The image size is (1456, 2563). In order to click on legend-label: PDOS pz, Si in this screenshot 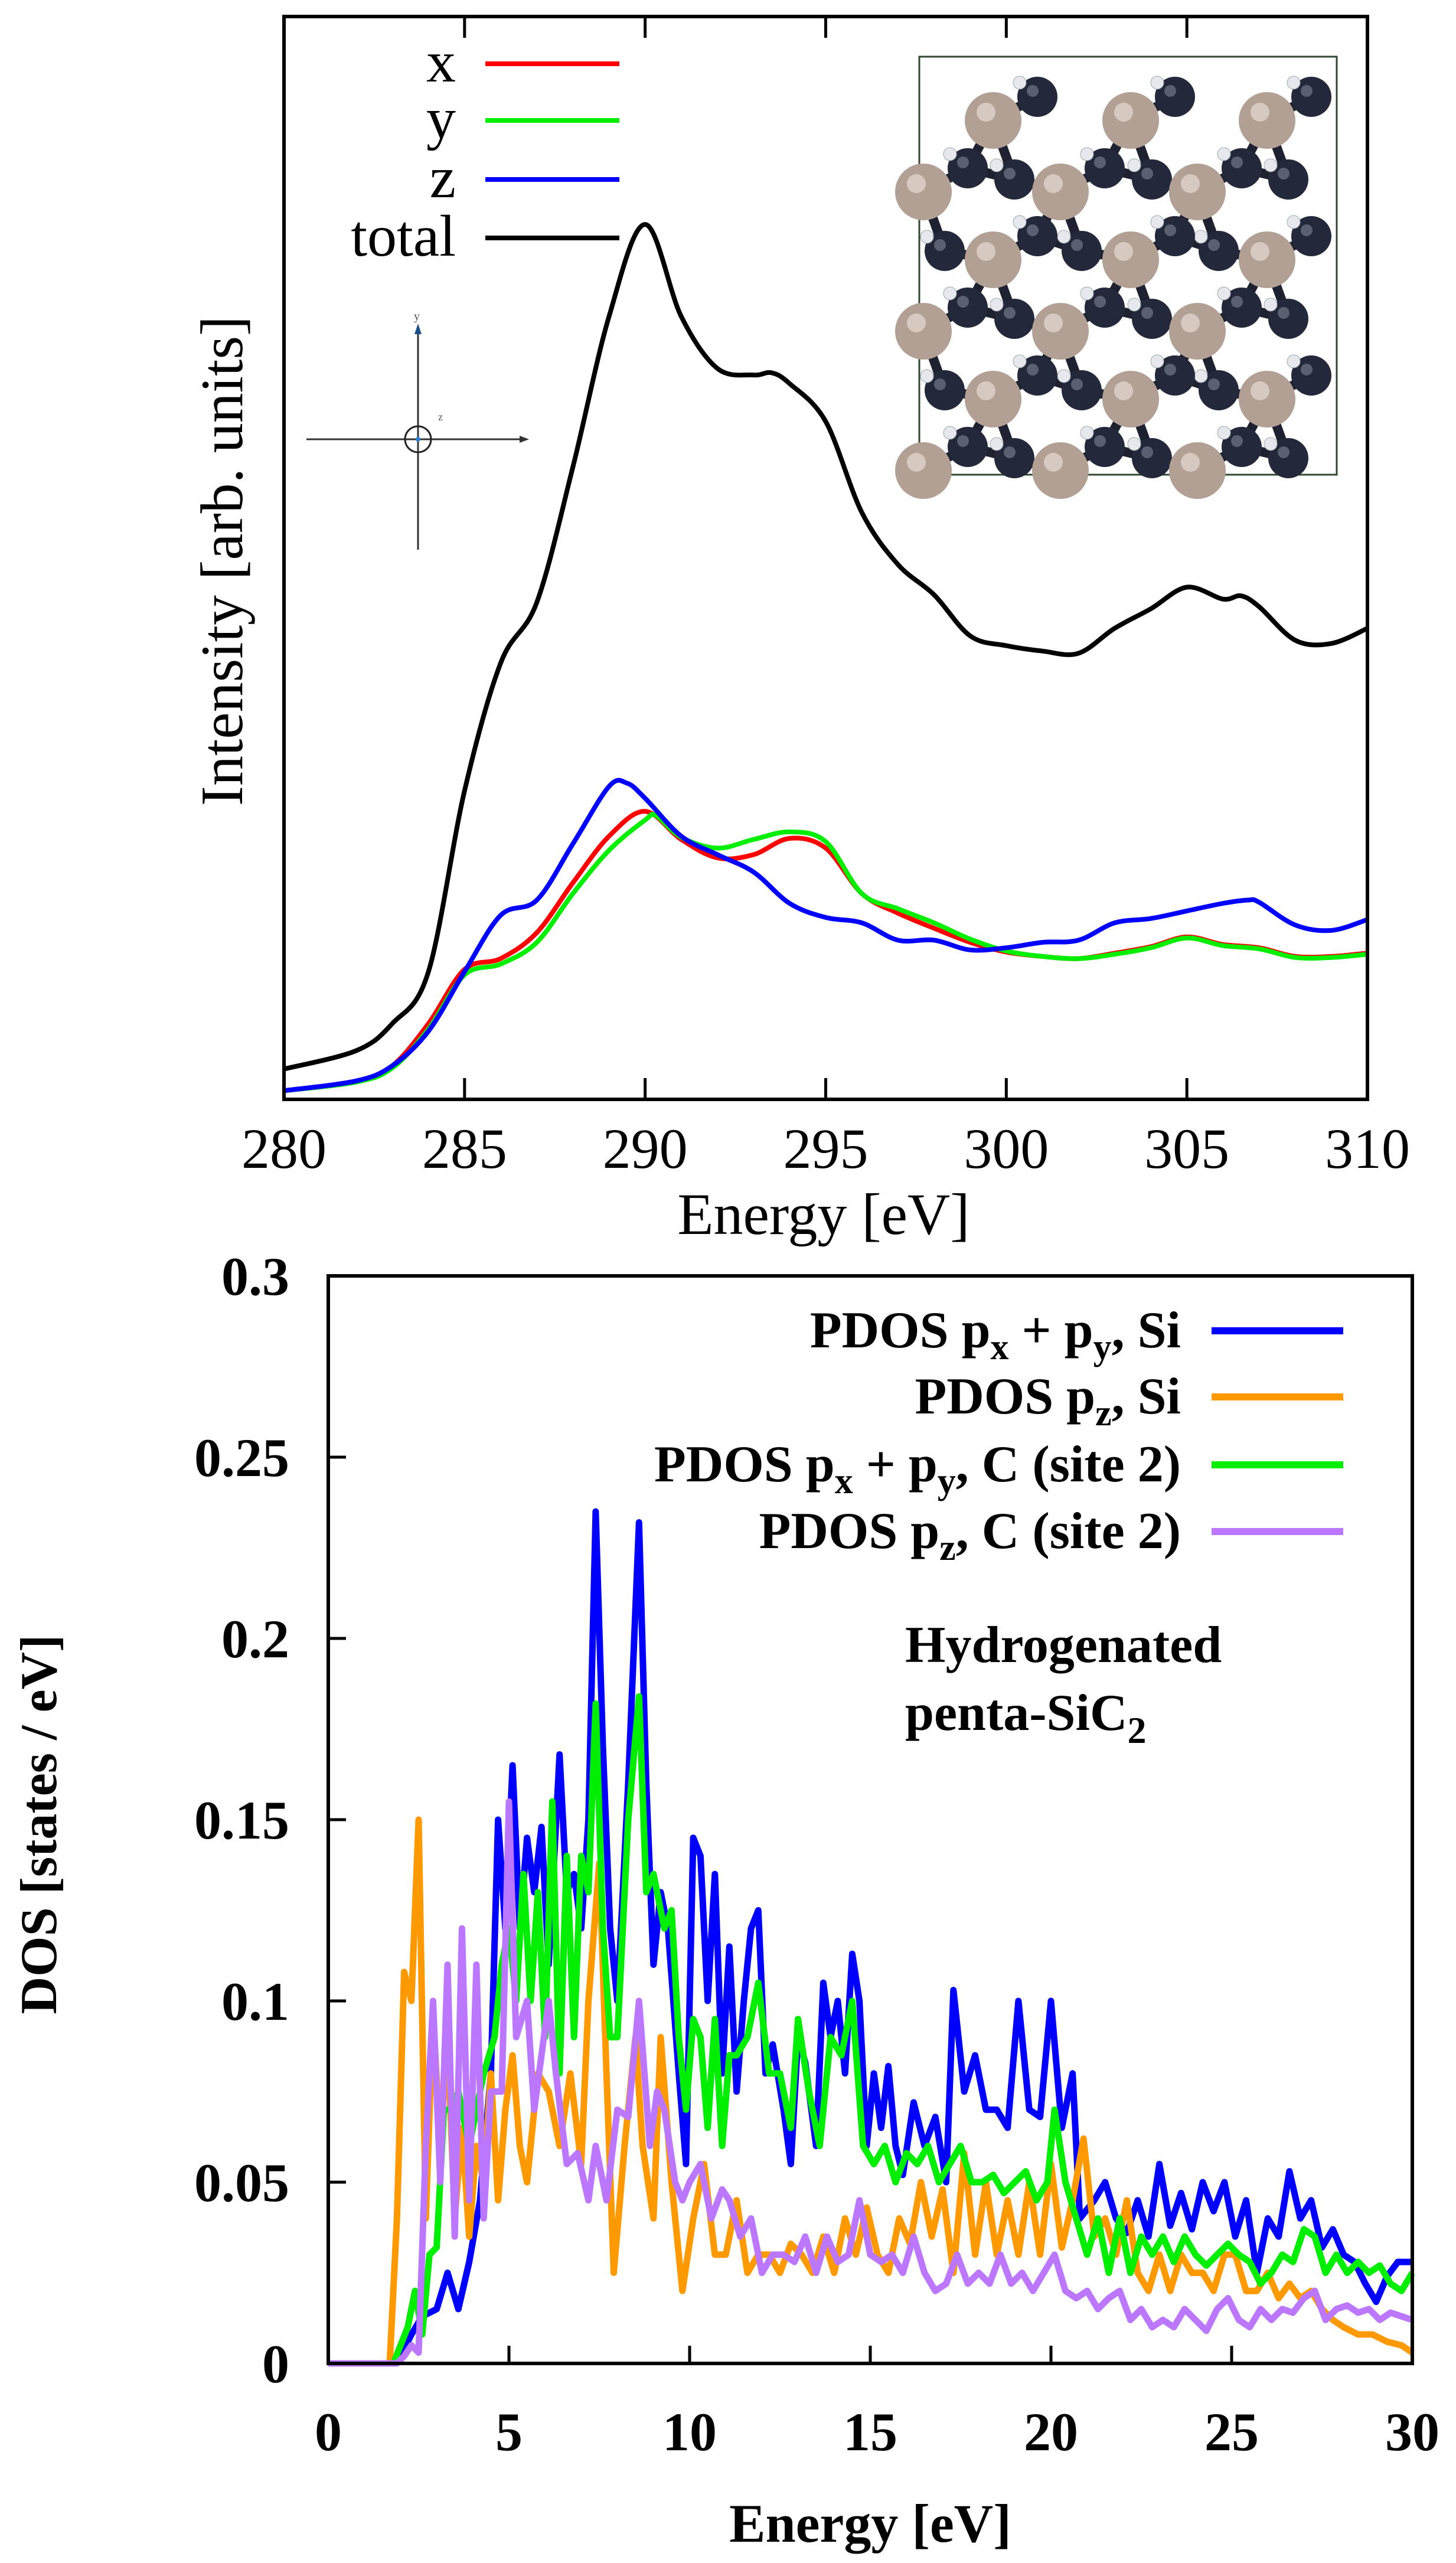, I will do `click(1048, 1401)`.